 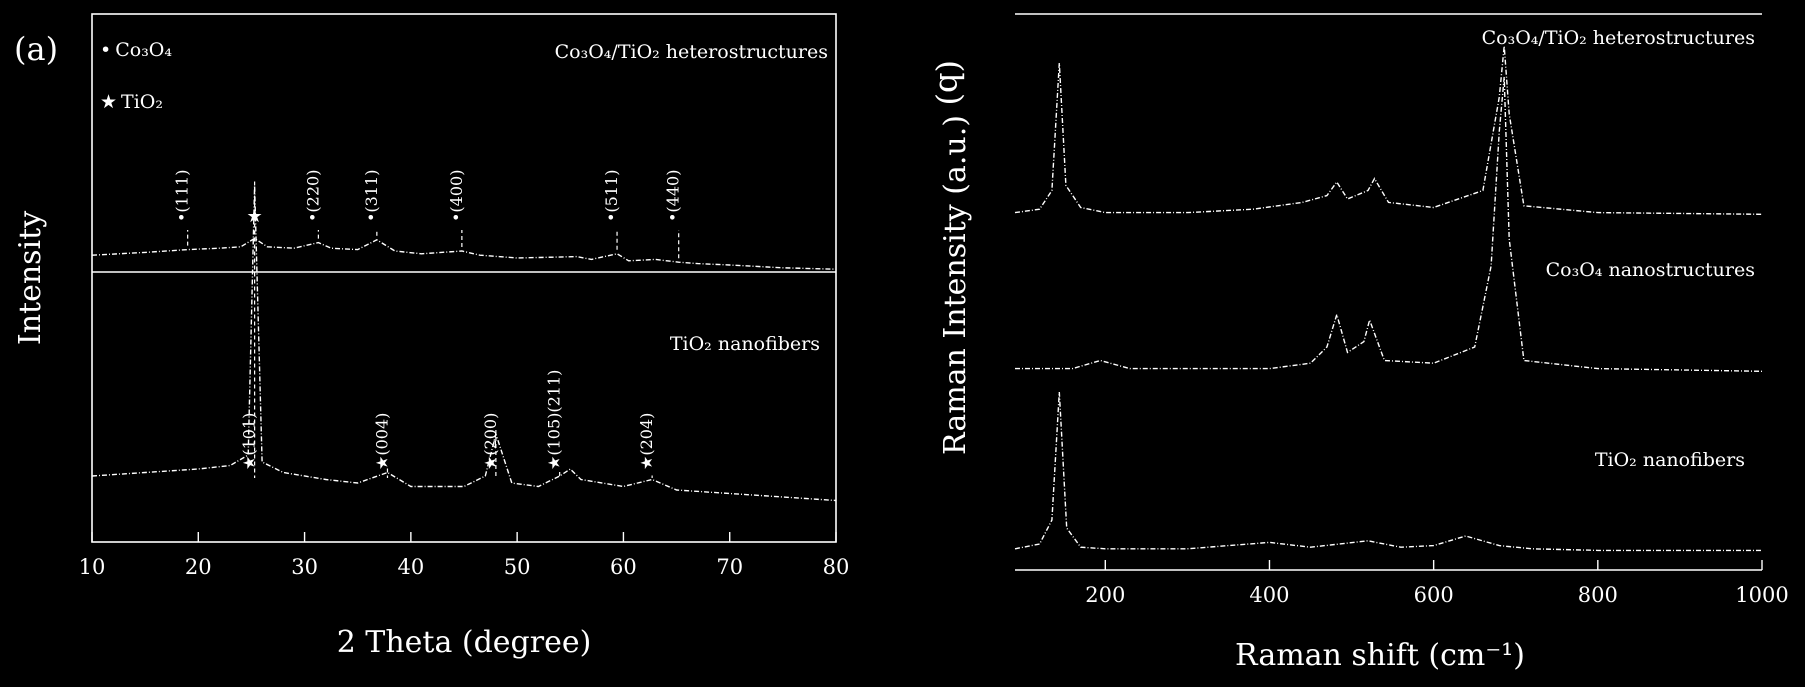 What do you see at coordinates (92, 567) in the screenshot?
I see `x-tick-label-0-0: 10` at bounding box center [92, 567].